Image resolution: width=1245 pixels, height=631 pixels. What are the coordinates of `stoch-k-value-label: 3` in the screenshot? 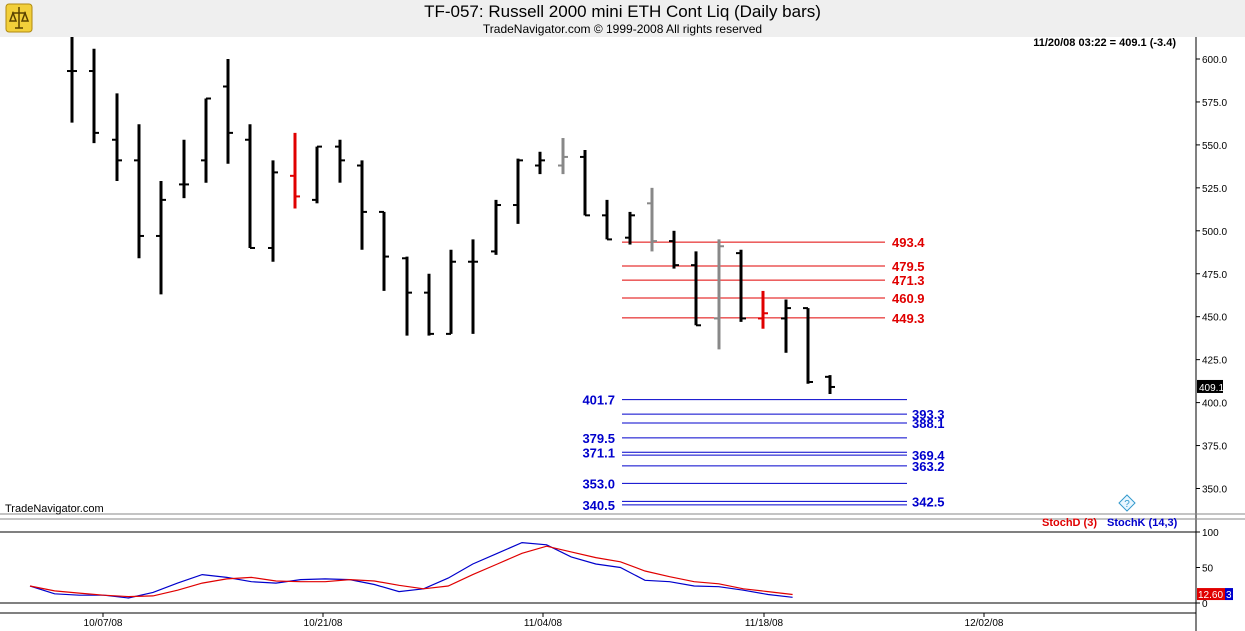 It's located at (1229, 595).